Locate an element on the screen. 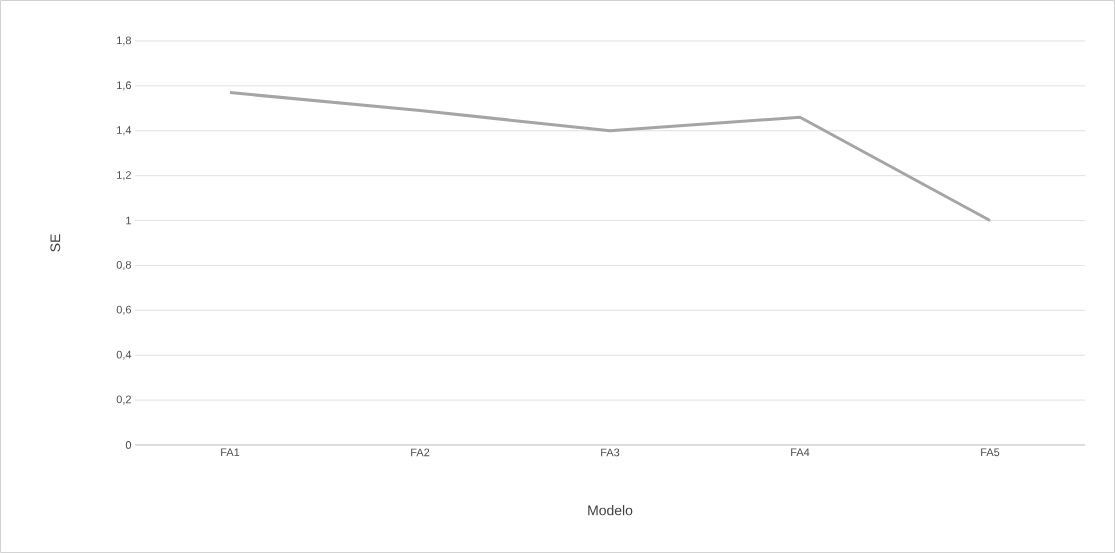 The height and width of the screenshot is (553, 1115). y-tick-label: 1,4 is located at coordinates (124, 131).